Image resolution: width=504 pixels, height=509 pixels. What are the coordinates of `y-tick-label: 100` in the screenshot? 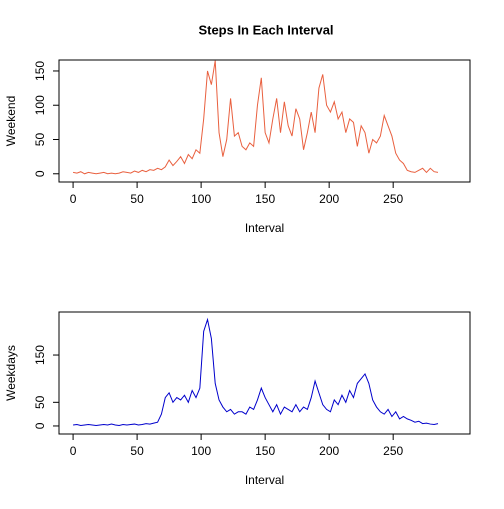 It's located at (40, 105).